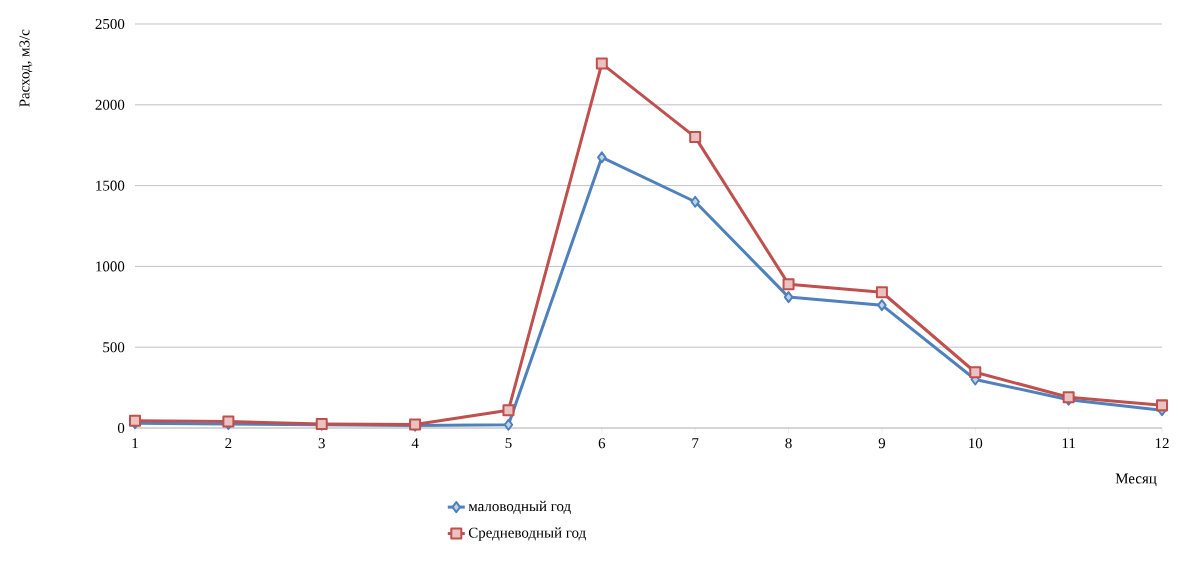  I want to click on x-tick-label: 10, so click(976, 443).